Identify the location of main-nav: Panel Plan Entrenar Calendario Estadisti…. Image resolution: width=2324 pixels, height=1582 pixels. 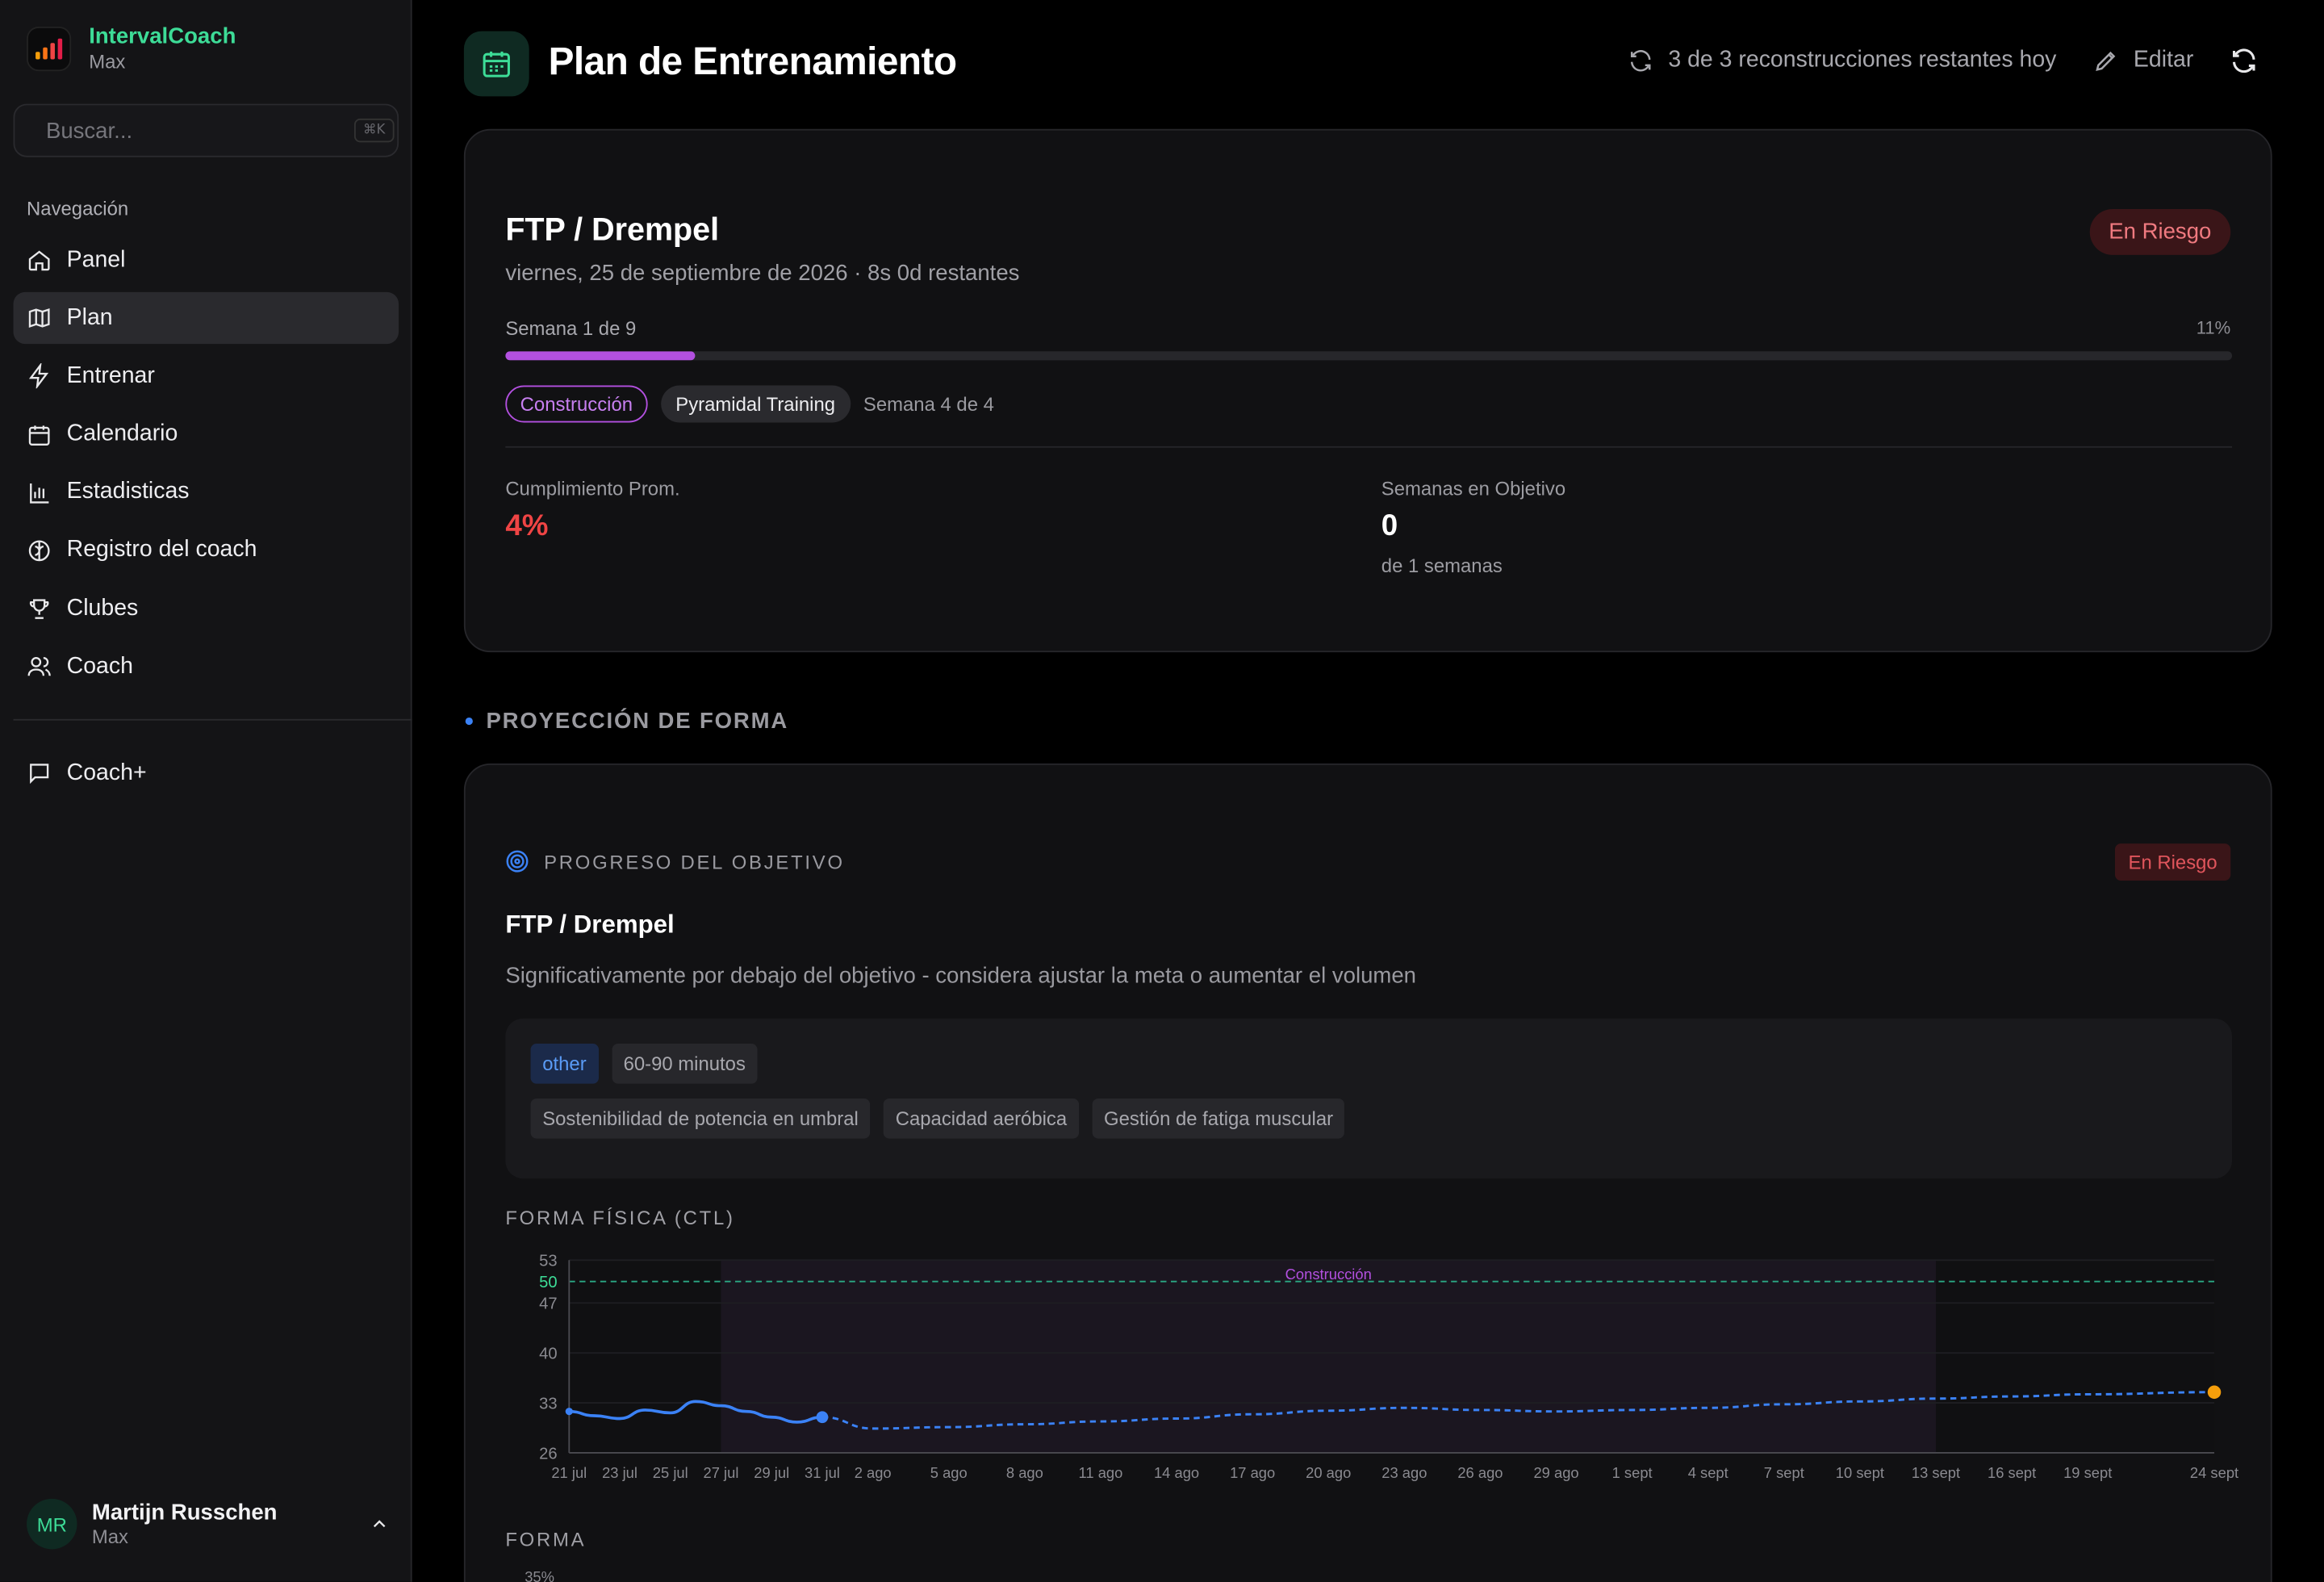
(206, 466).